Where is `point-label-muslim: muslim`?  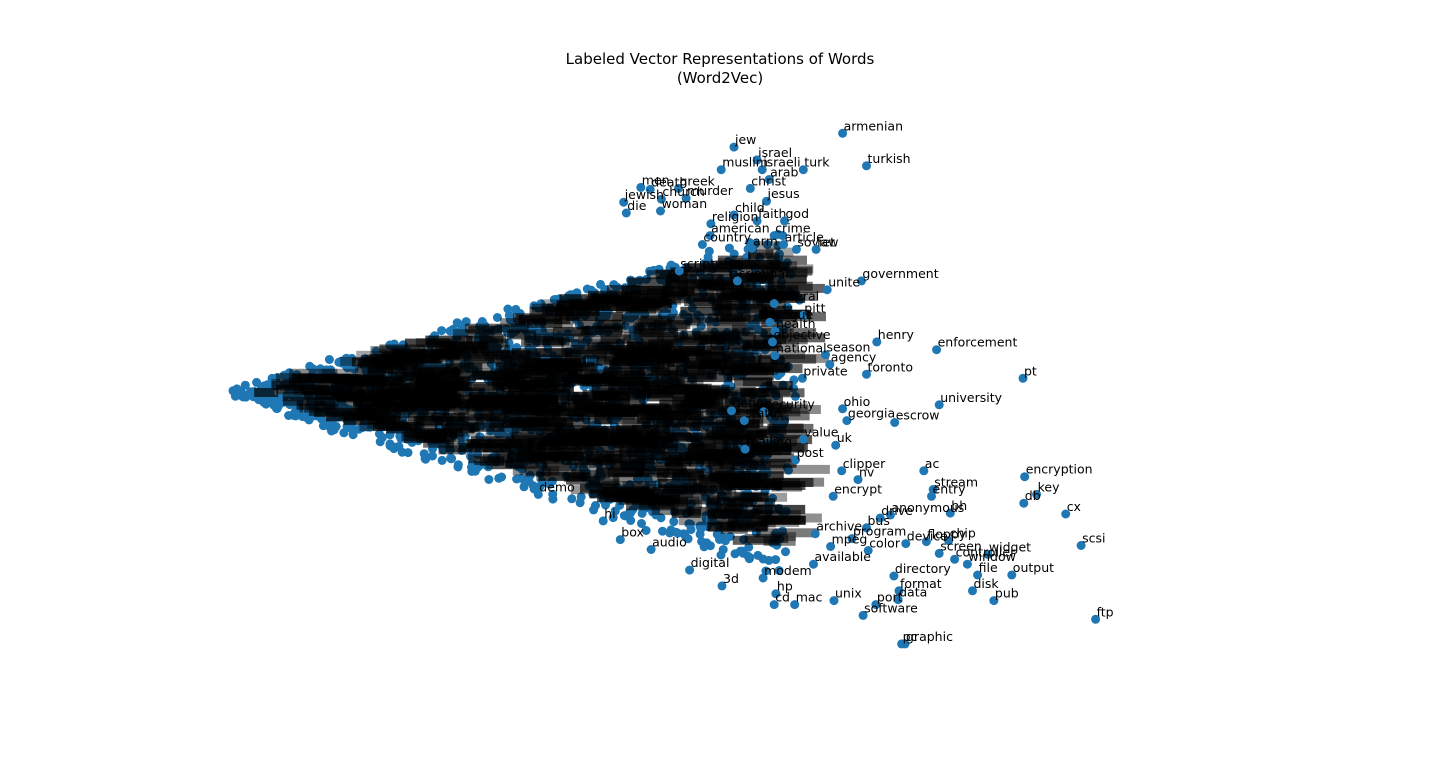
point-label-muslim: muslim is located at coordinates (745, 162).